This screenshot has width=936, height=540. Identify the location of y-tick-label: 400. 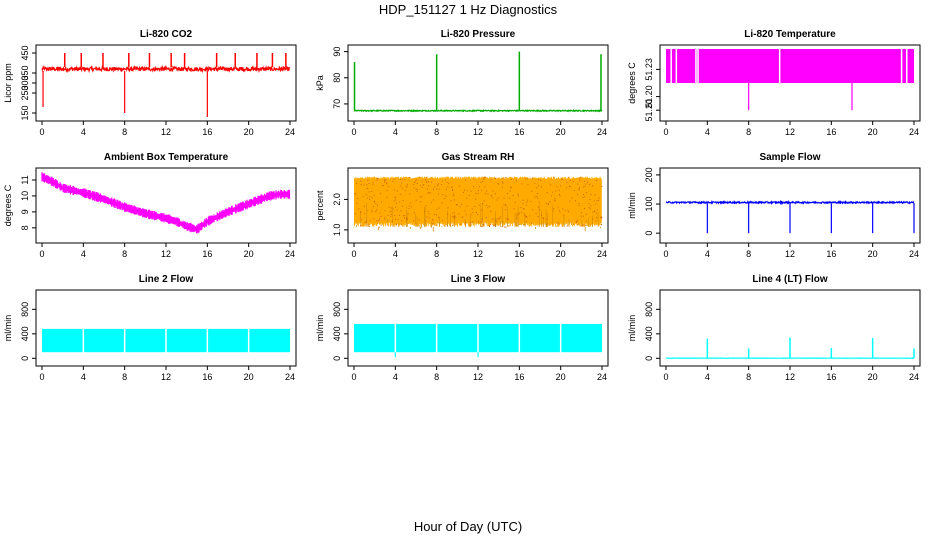
(337, 333).